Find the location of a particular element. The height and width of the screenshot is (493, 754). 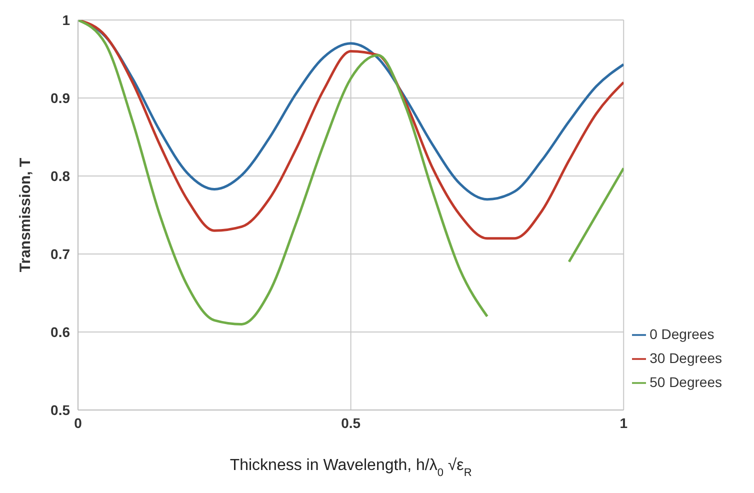

legend-label: 30 Degrees is located at coordinates (686, 358).